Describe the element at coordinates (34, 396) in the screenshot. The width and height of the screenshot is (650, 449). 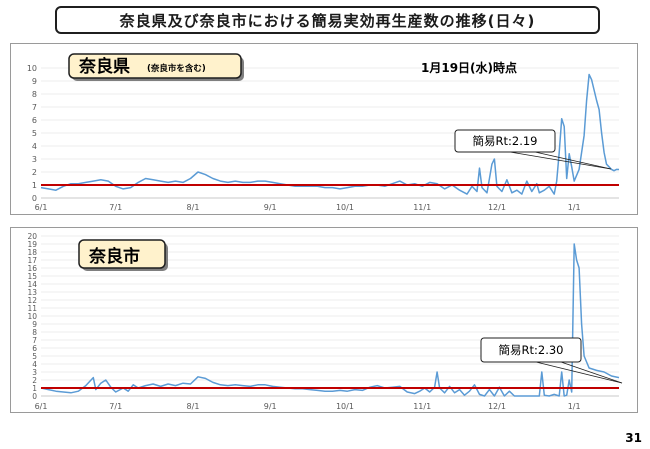
I see `chart2-y-tick-label: 0` at that location.